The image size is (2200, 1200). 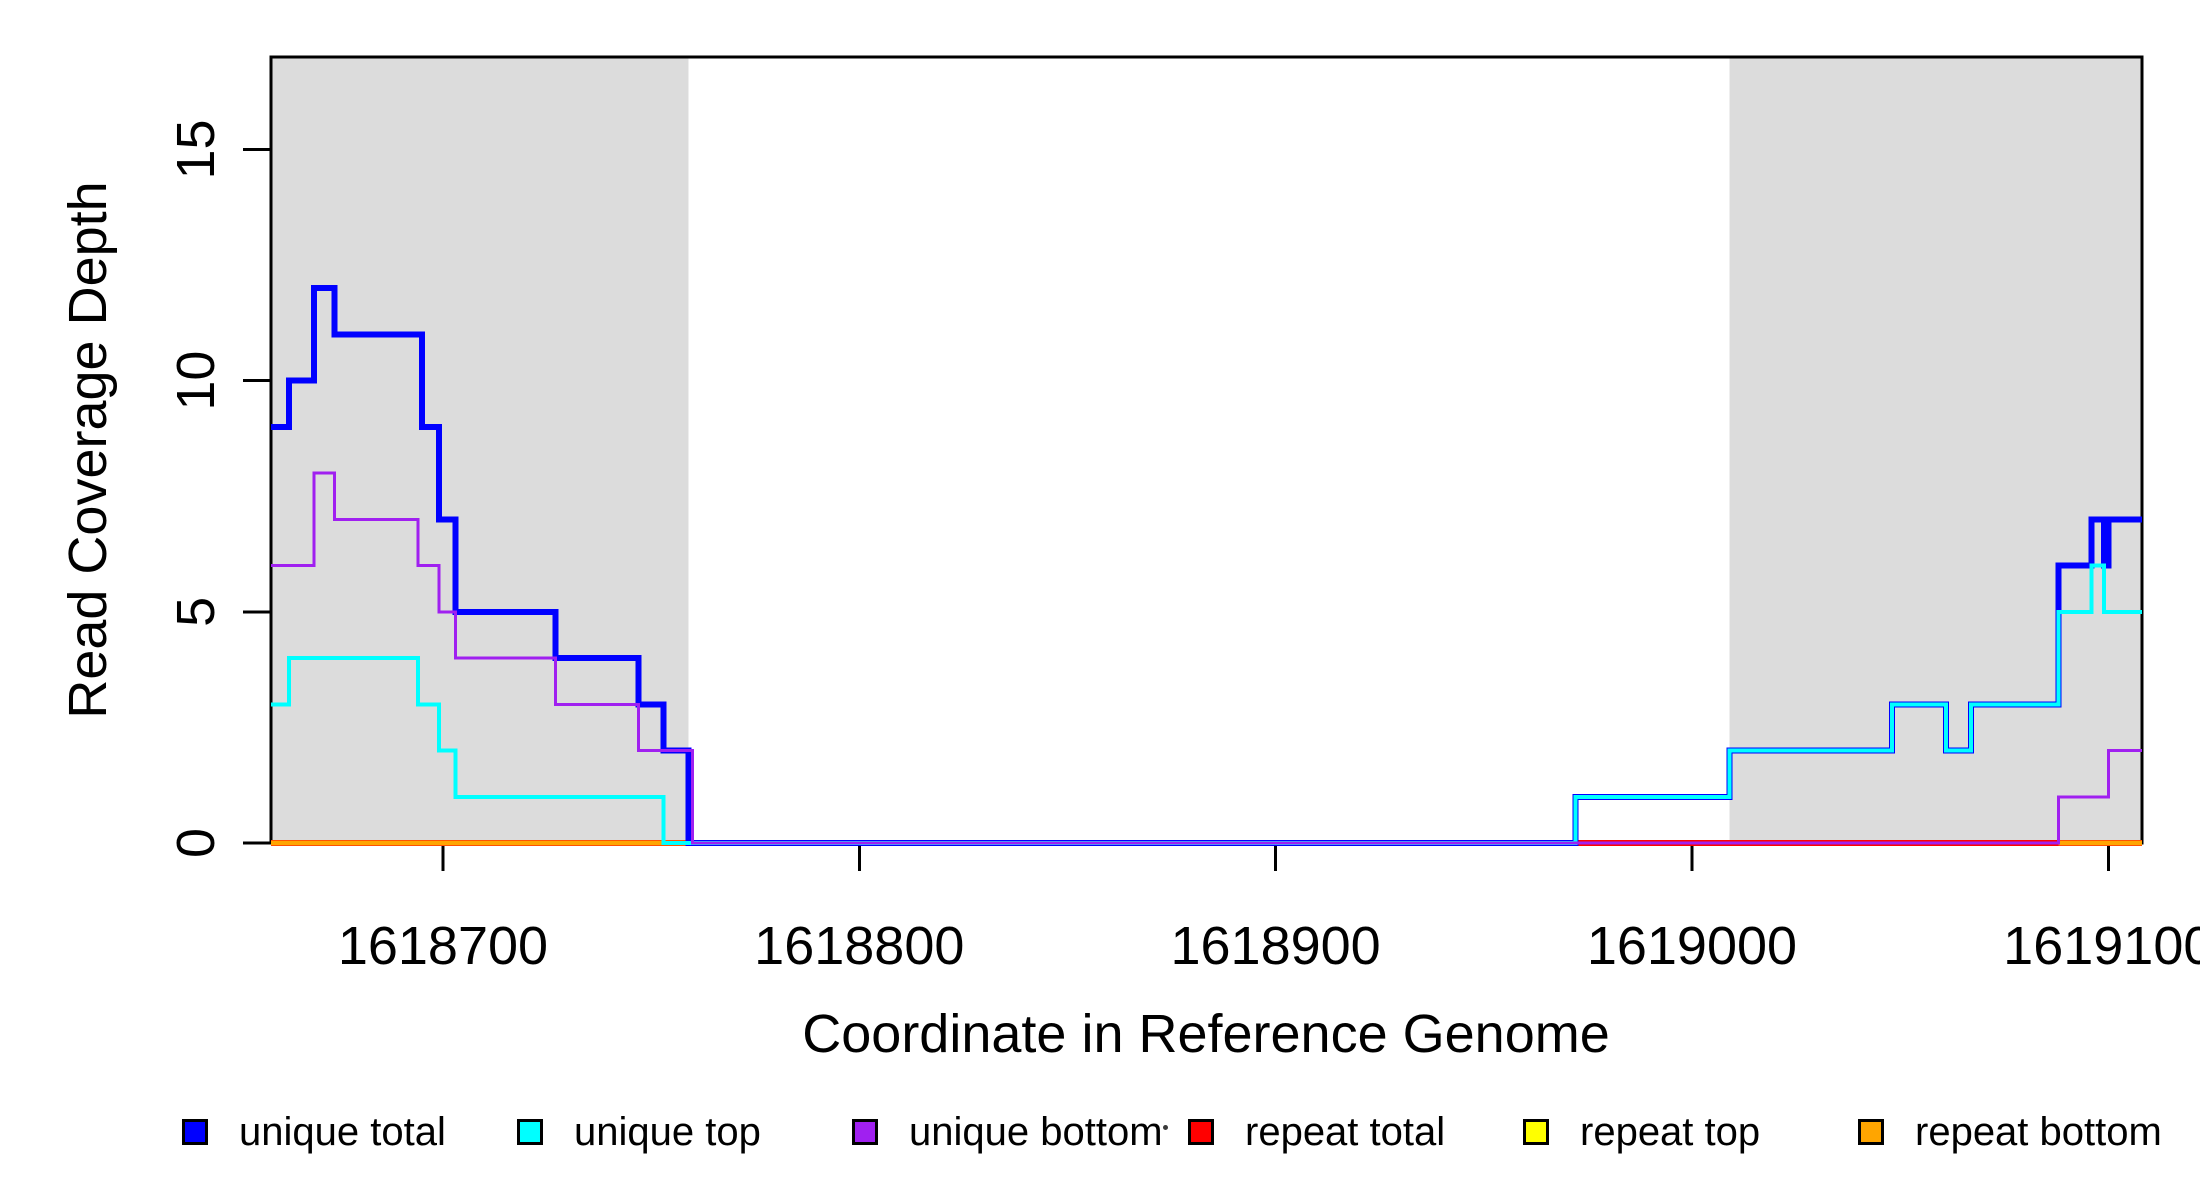 What do you see at coordinates (196, 843) in the screenshot?
I see `y-tick-label: 0` at bounding box center [196, 843].